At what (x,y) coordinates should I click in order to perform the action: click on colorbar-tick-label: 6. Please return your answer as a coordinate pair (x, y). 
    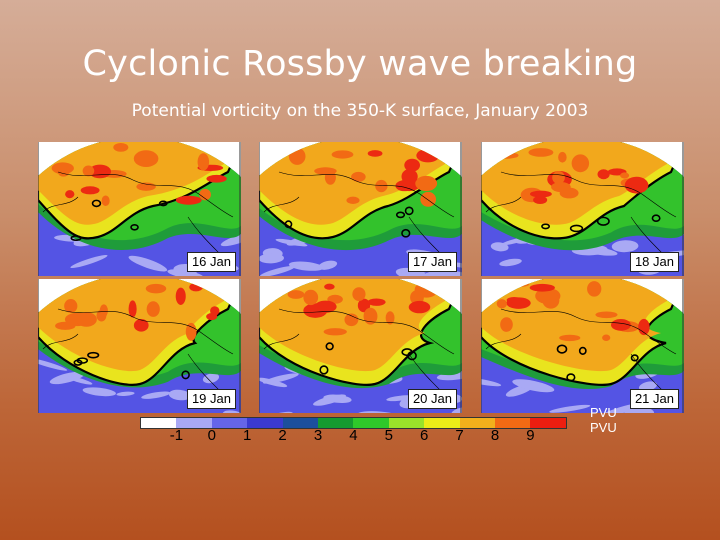
    Looking at the image, I should click on (424, 435).